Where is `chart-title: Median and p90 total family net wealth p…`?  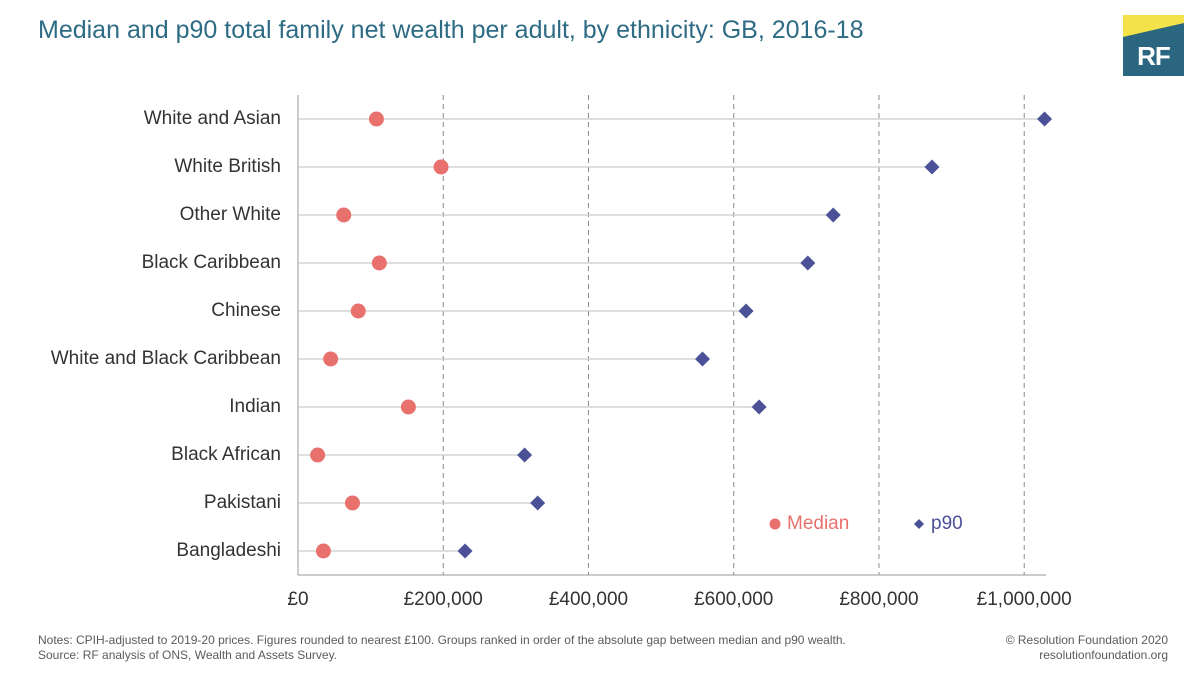
chart-title: Median and p90 total family net wealth p… is located at coordinates (451, 30).